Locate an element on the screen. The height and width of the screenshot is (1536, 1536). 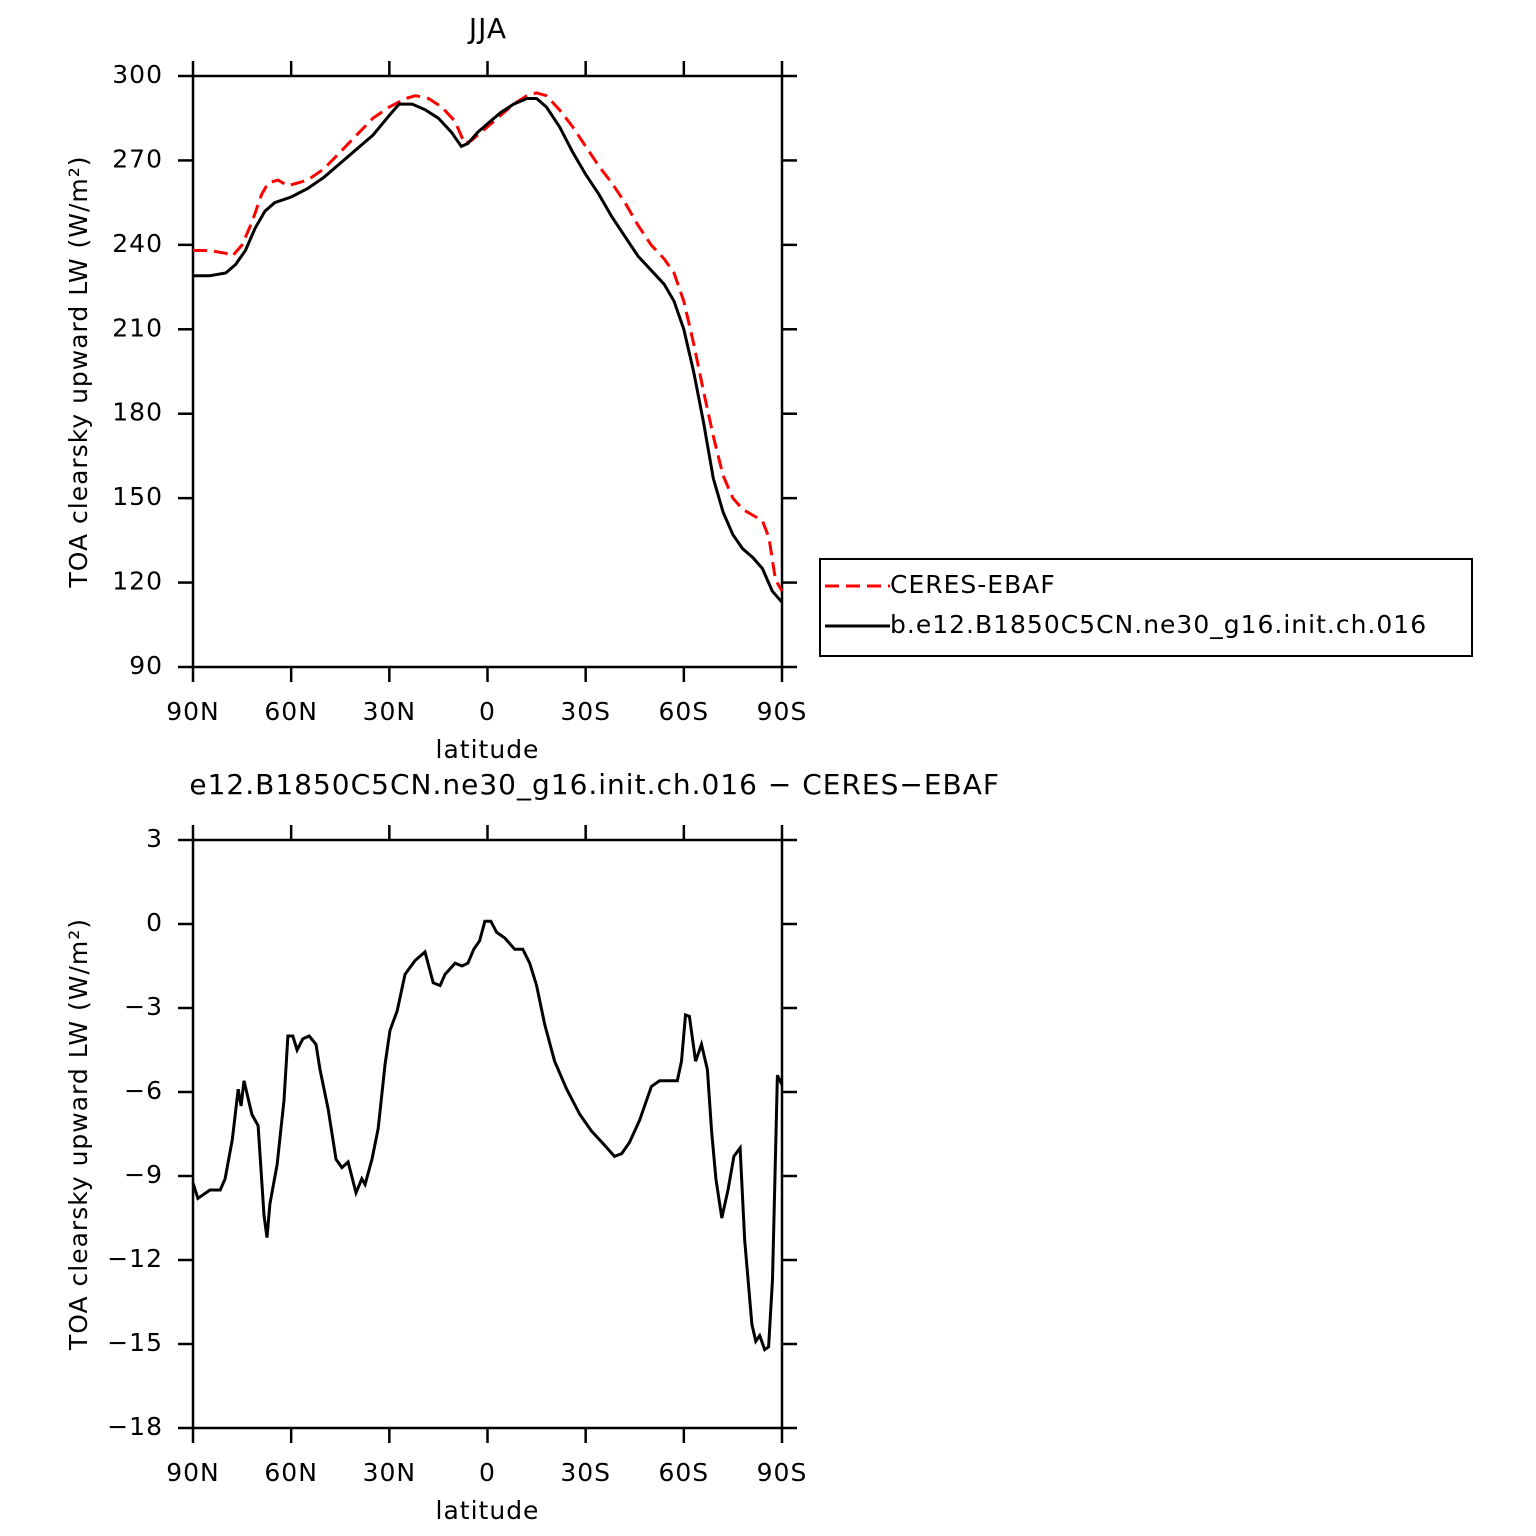
y-tick-label: 0 is located at coordinates (154, 922).